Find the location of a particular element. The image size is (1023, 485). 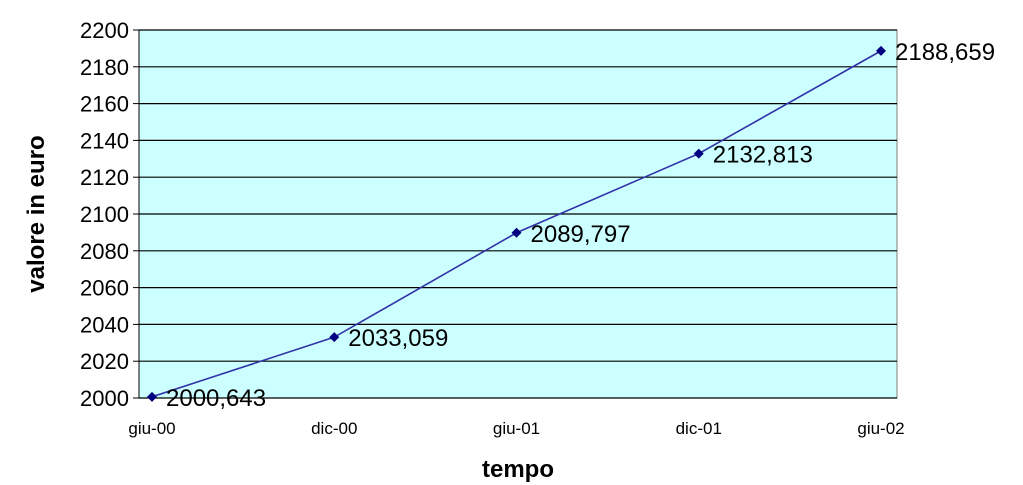

x-tick-label: dic-01 is located at coordinates (699, 428).